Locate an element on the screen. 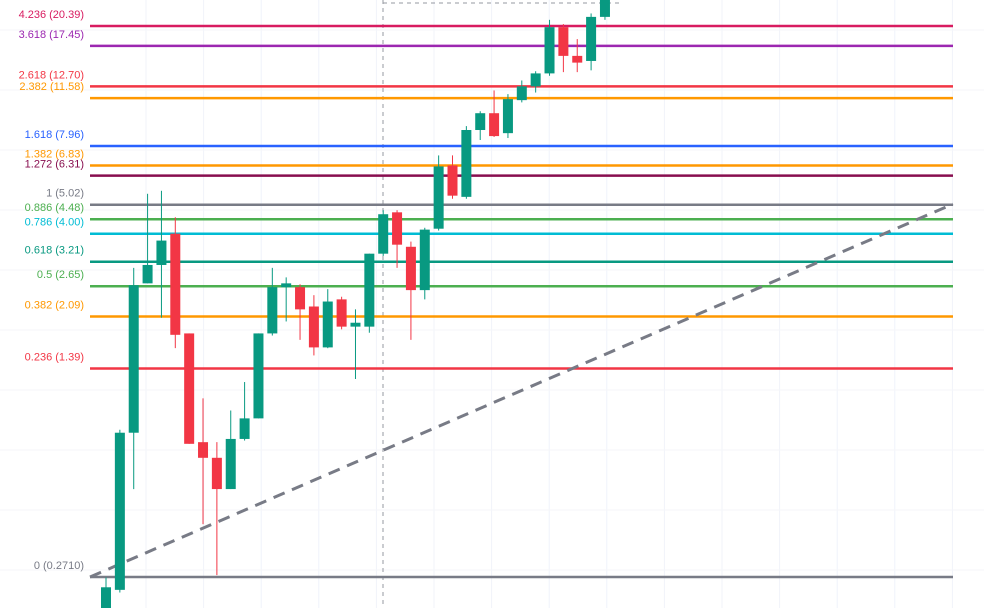  fib-level-label: 0.886 (4.48) is located at coordinates (54, 208).